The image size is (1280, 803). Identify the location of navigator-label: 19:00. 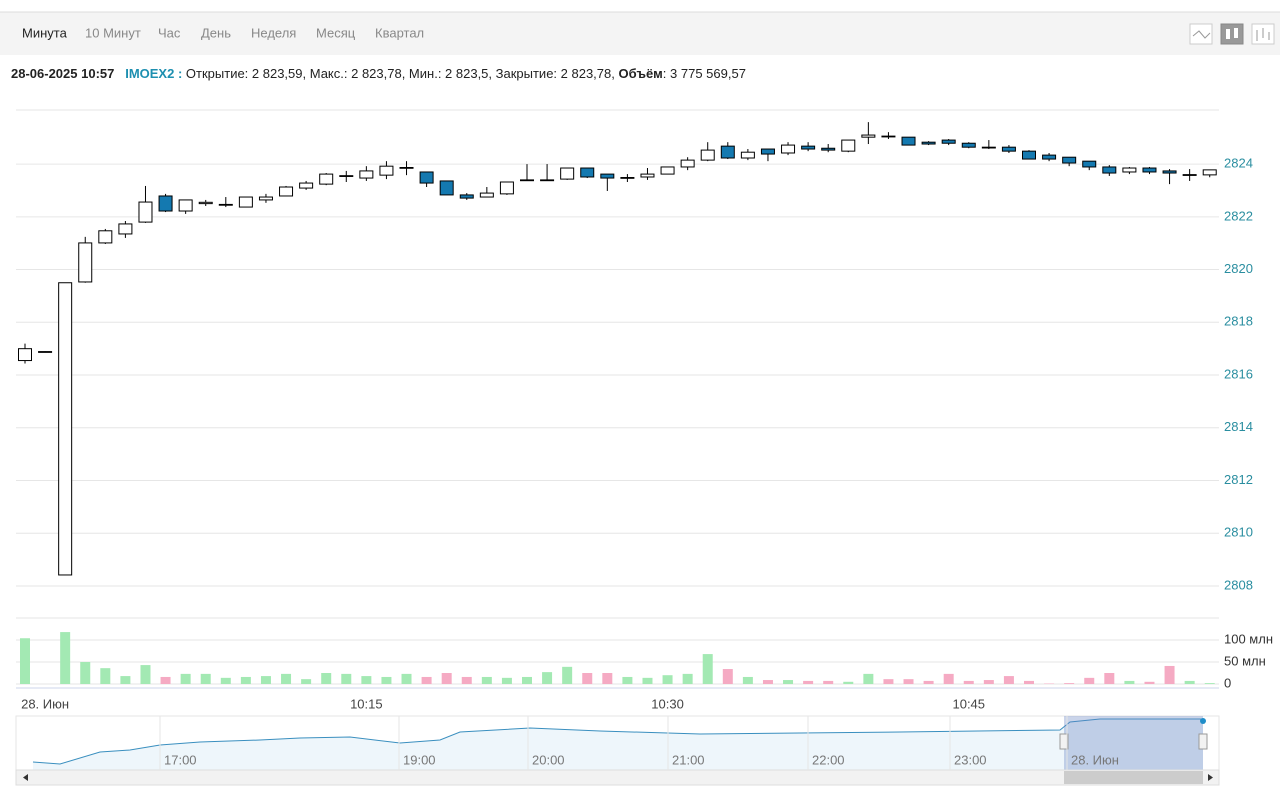
(419, 759).